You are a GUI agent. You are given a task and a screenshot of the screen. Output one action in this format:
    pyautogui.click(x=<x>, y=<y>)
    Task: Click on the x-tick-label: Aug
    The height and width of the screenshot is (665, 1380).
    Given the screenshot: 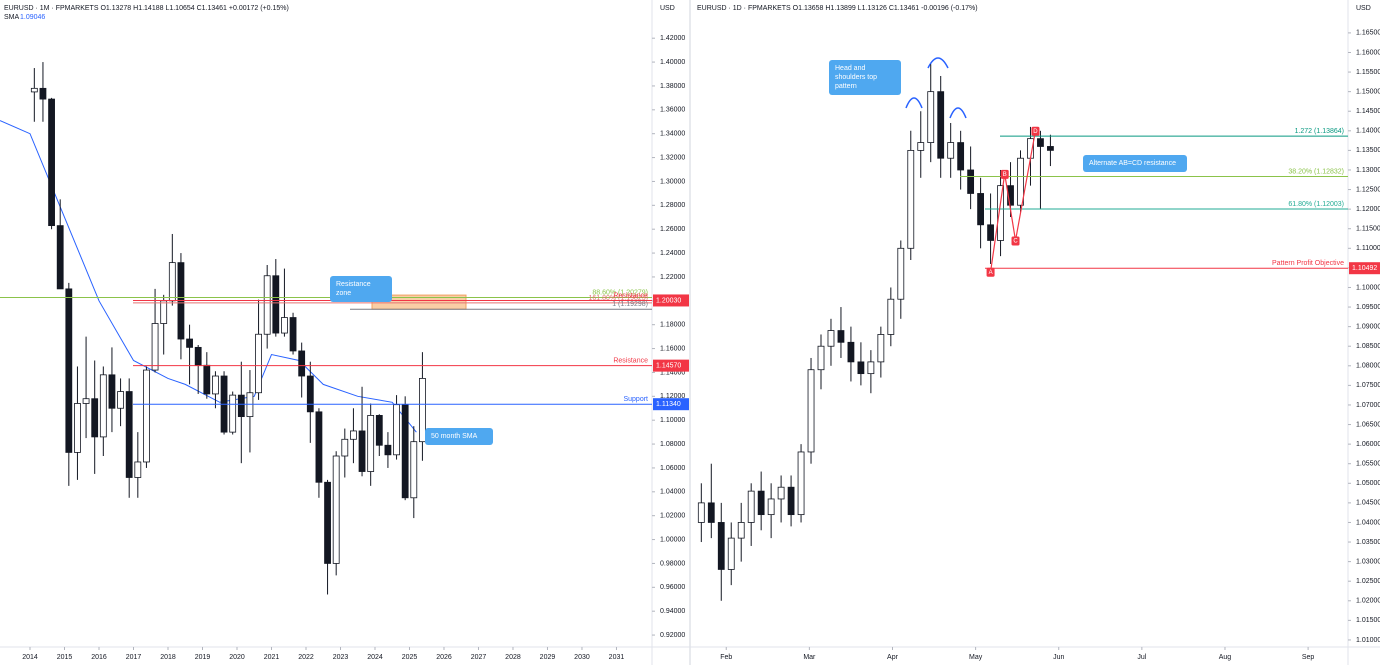 What is the action you would take?
    pyautogui.click(x=1225, y=657)
    